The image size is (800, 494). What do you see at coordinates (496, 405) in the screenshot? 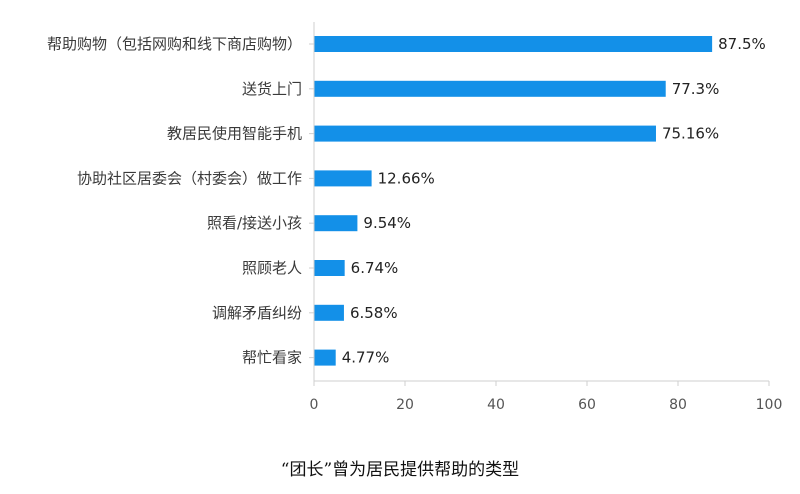
I see `x-tick-label: 40` at bounding box center [496, 405].